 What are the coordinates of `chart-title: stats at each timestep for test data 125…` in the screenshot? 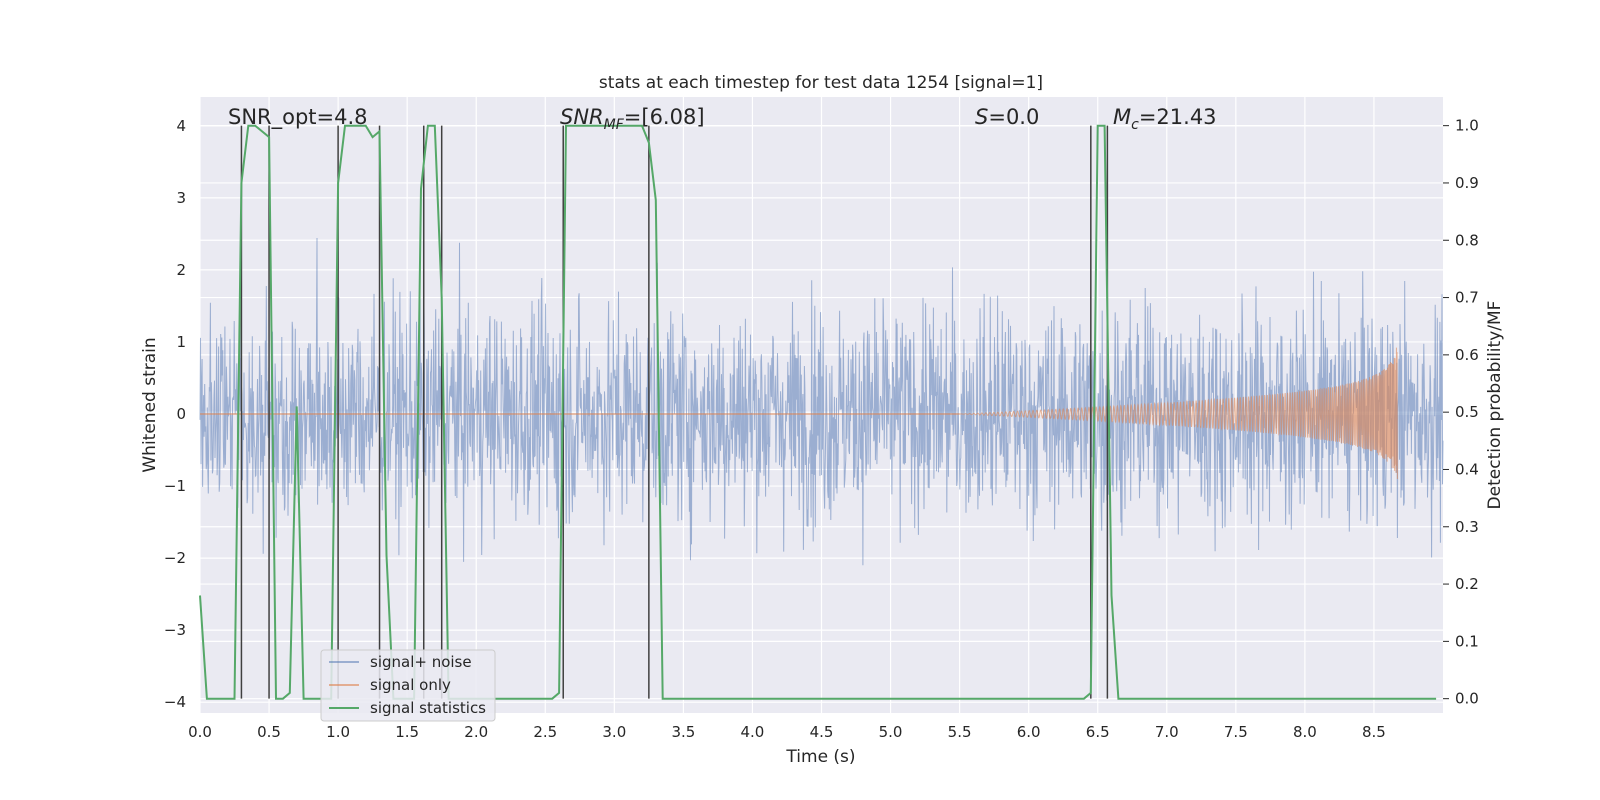 It's located at (821, 83).